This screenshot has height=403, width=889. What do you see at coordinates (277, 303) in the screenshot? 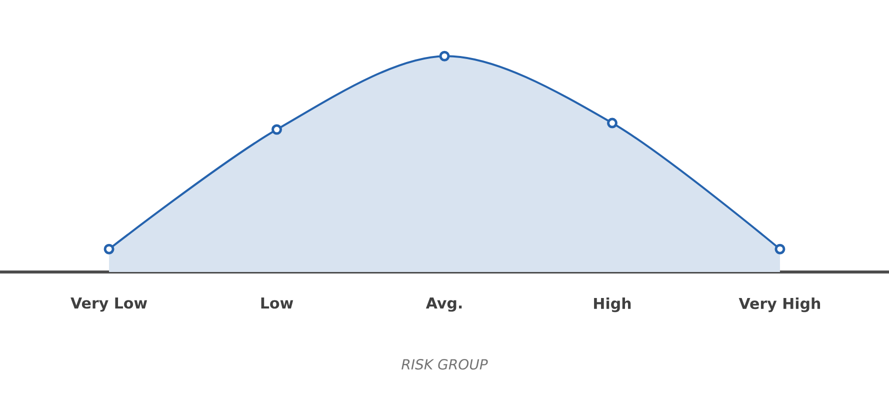
I see `x-tick-label: Low` at bounding box center [277, 303].